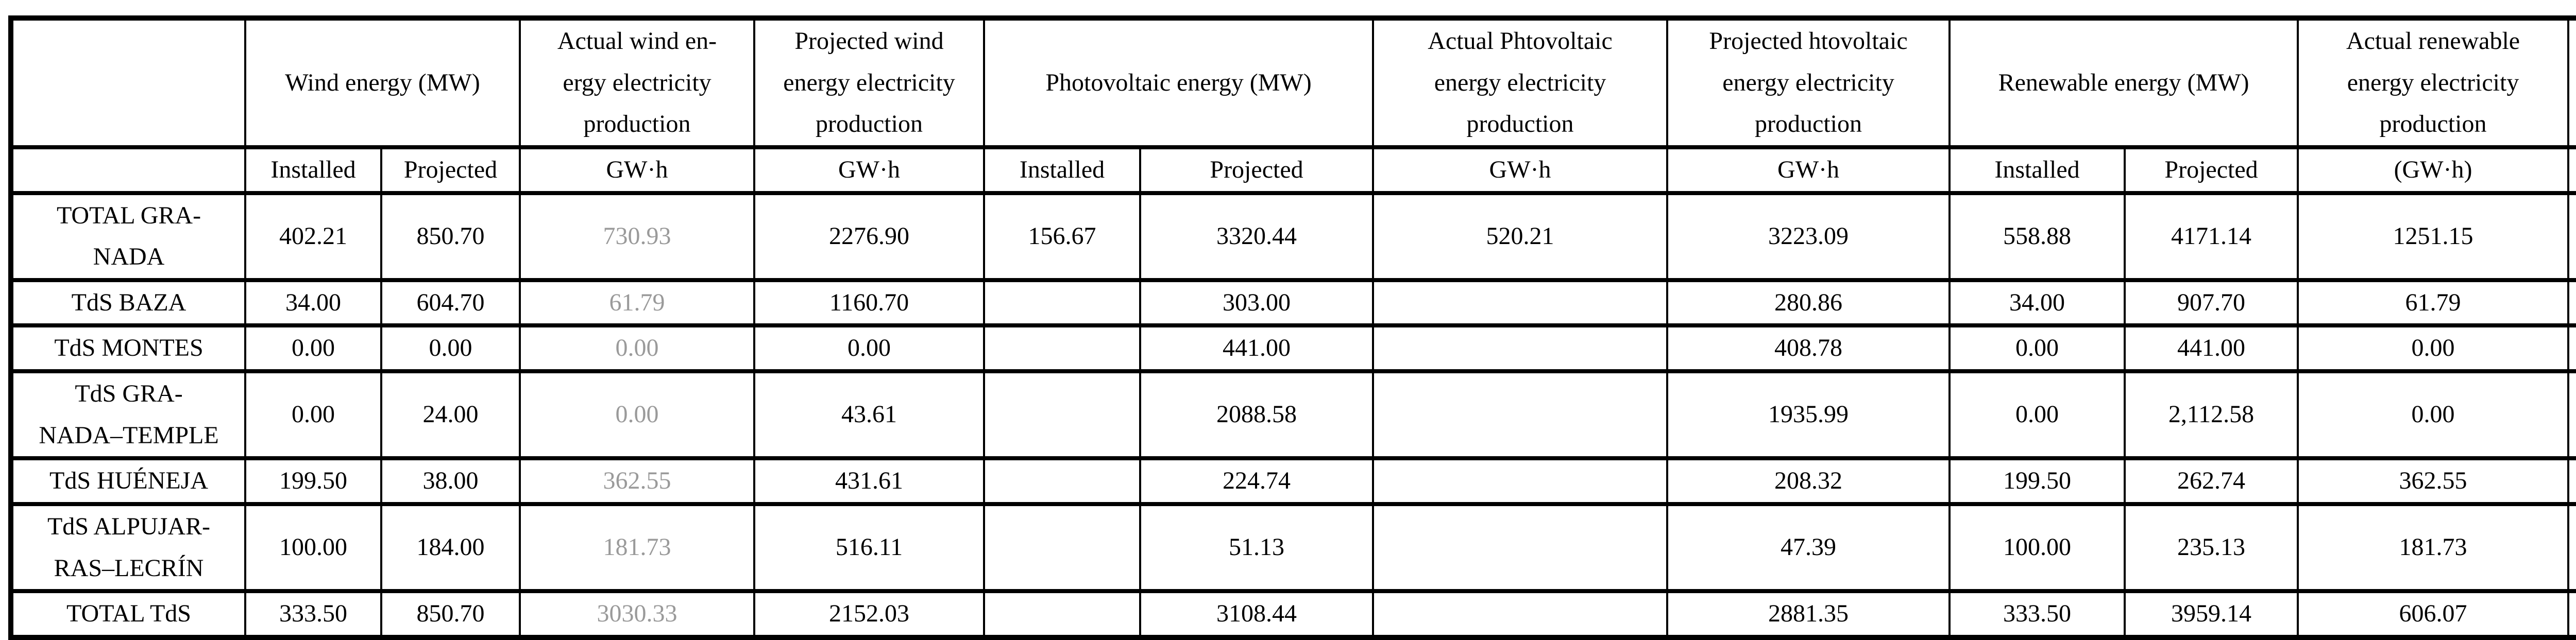 This screenshot has width=2576, height=640. I want to click on table-cell: 408.78, so click(1808, 348).